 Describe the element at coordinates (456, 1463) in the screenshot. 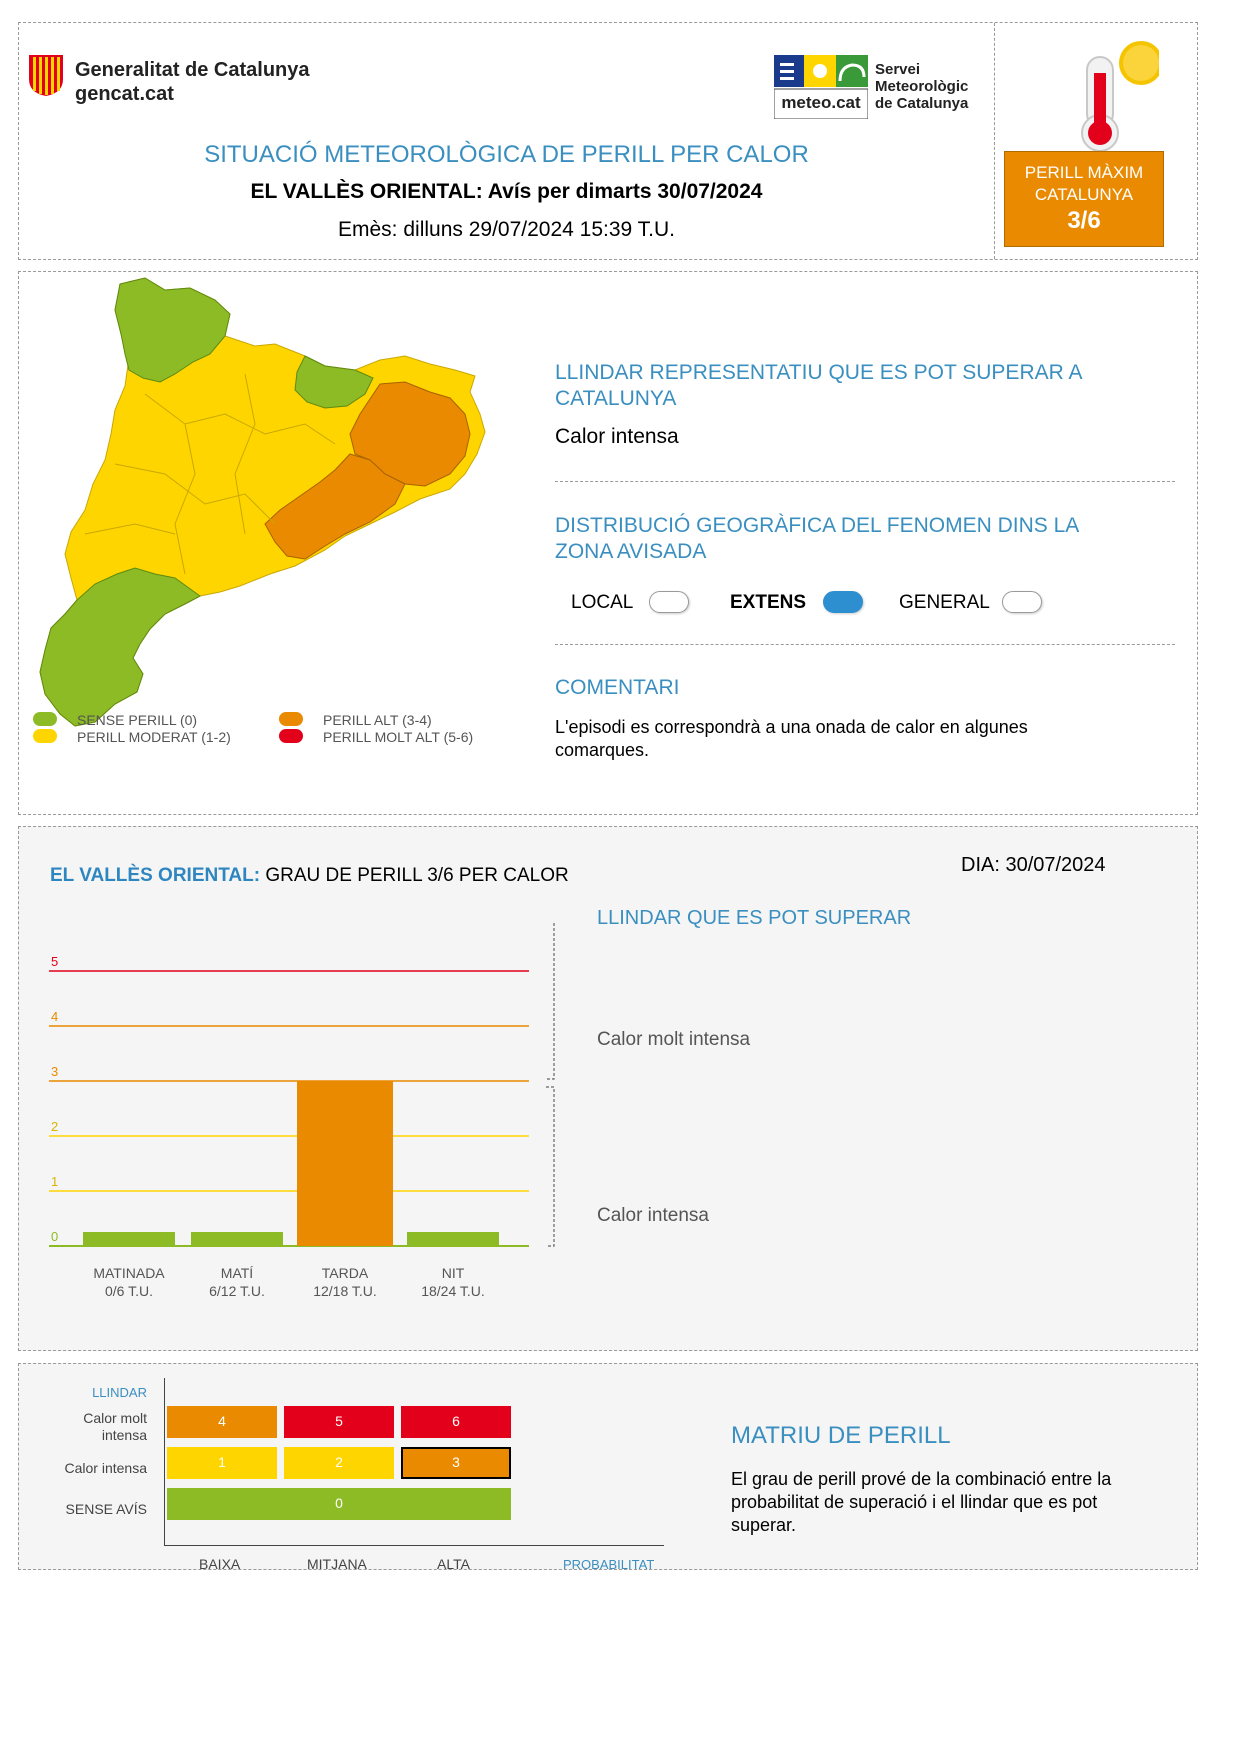

I see `matrix-cell-3-highlighted: 3` at that location.